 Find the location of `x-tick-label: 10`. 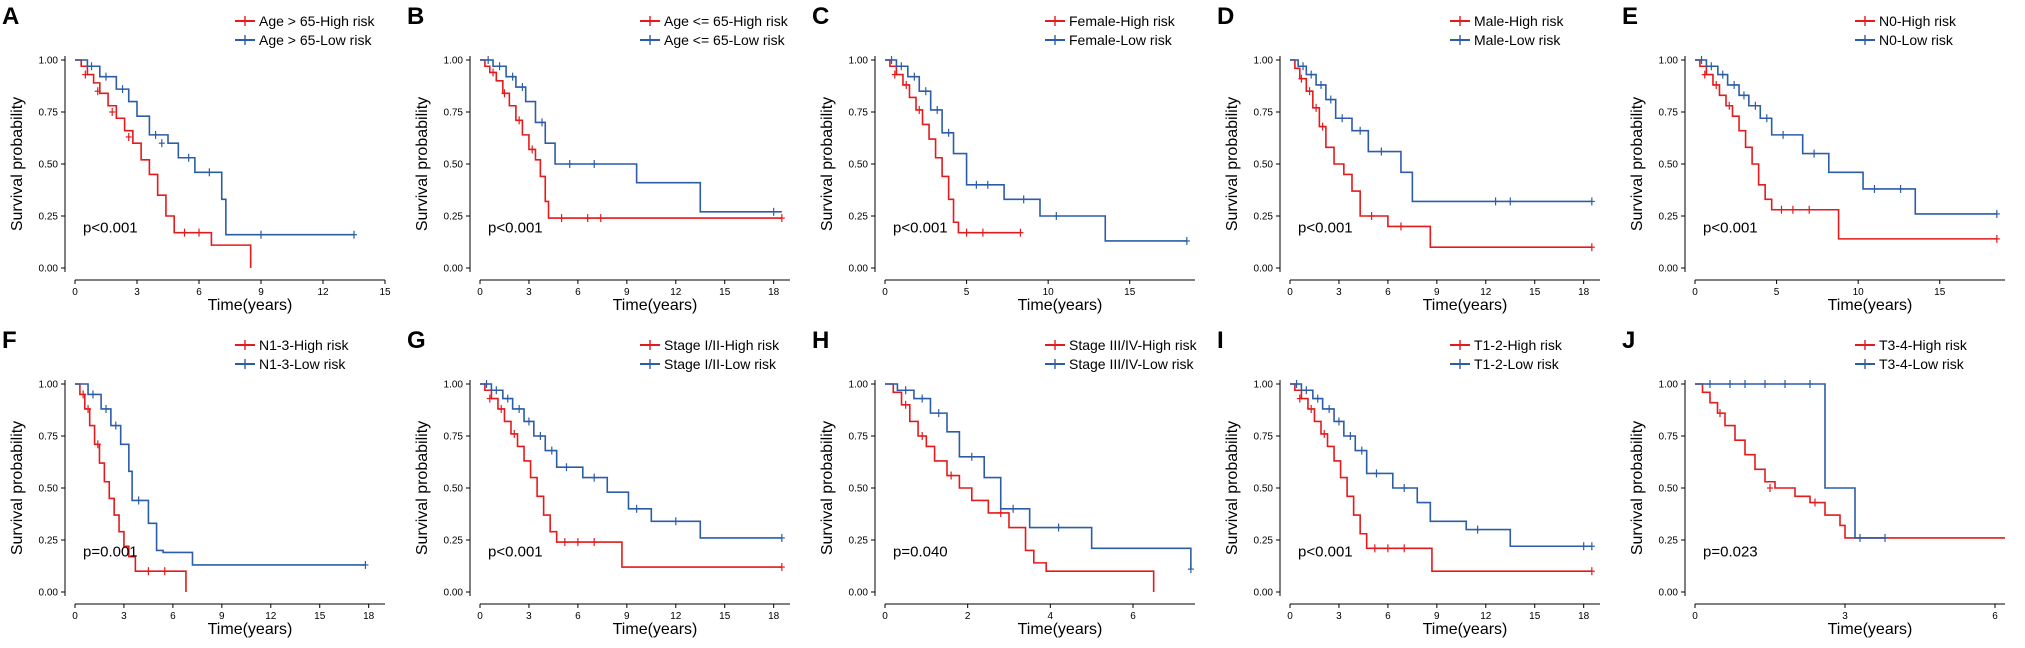

x-tick-label: 10 is located at coordinates (1859, 292).